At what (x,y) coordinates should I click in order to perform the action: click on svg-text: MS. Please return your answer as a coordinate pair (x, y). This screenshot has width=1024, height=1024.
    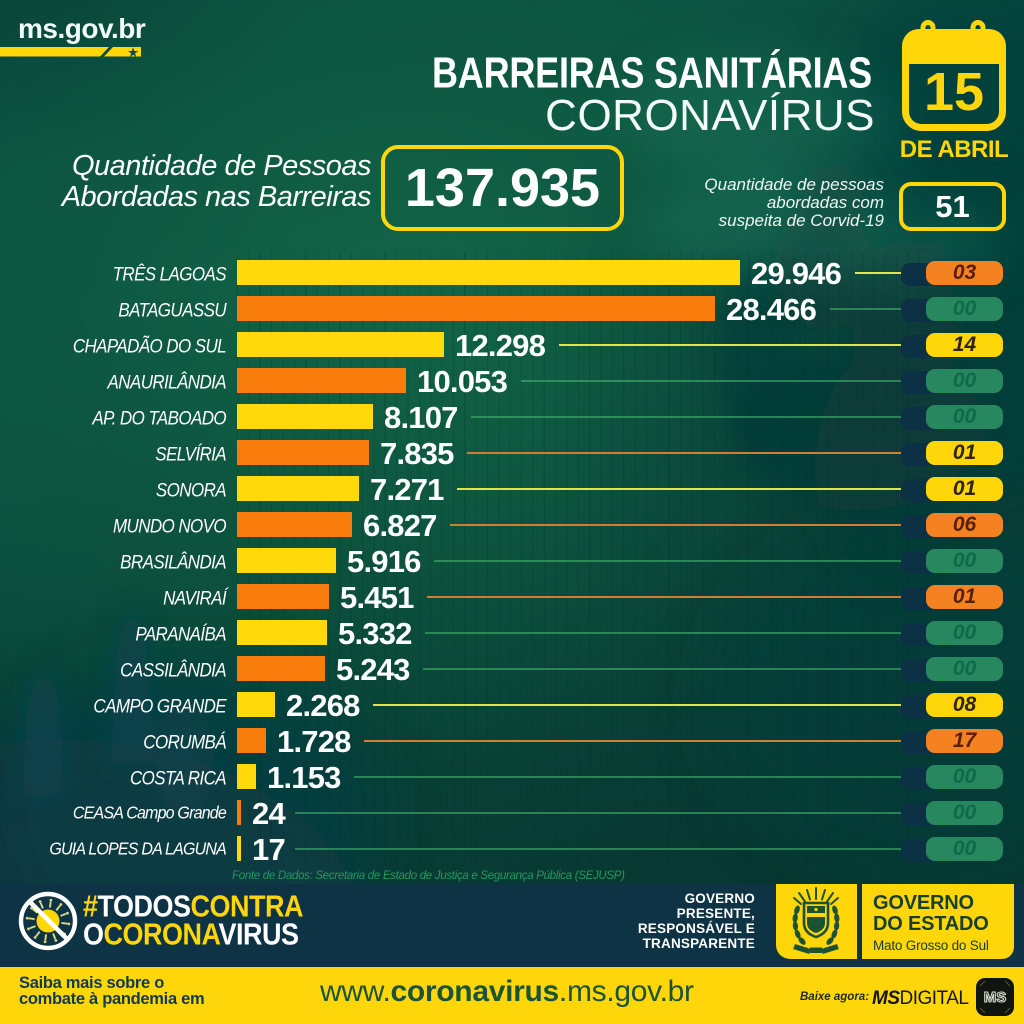
    Looking at the image, I should click on (995, 997).